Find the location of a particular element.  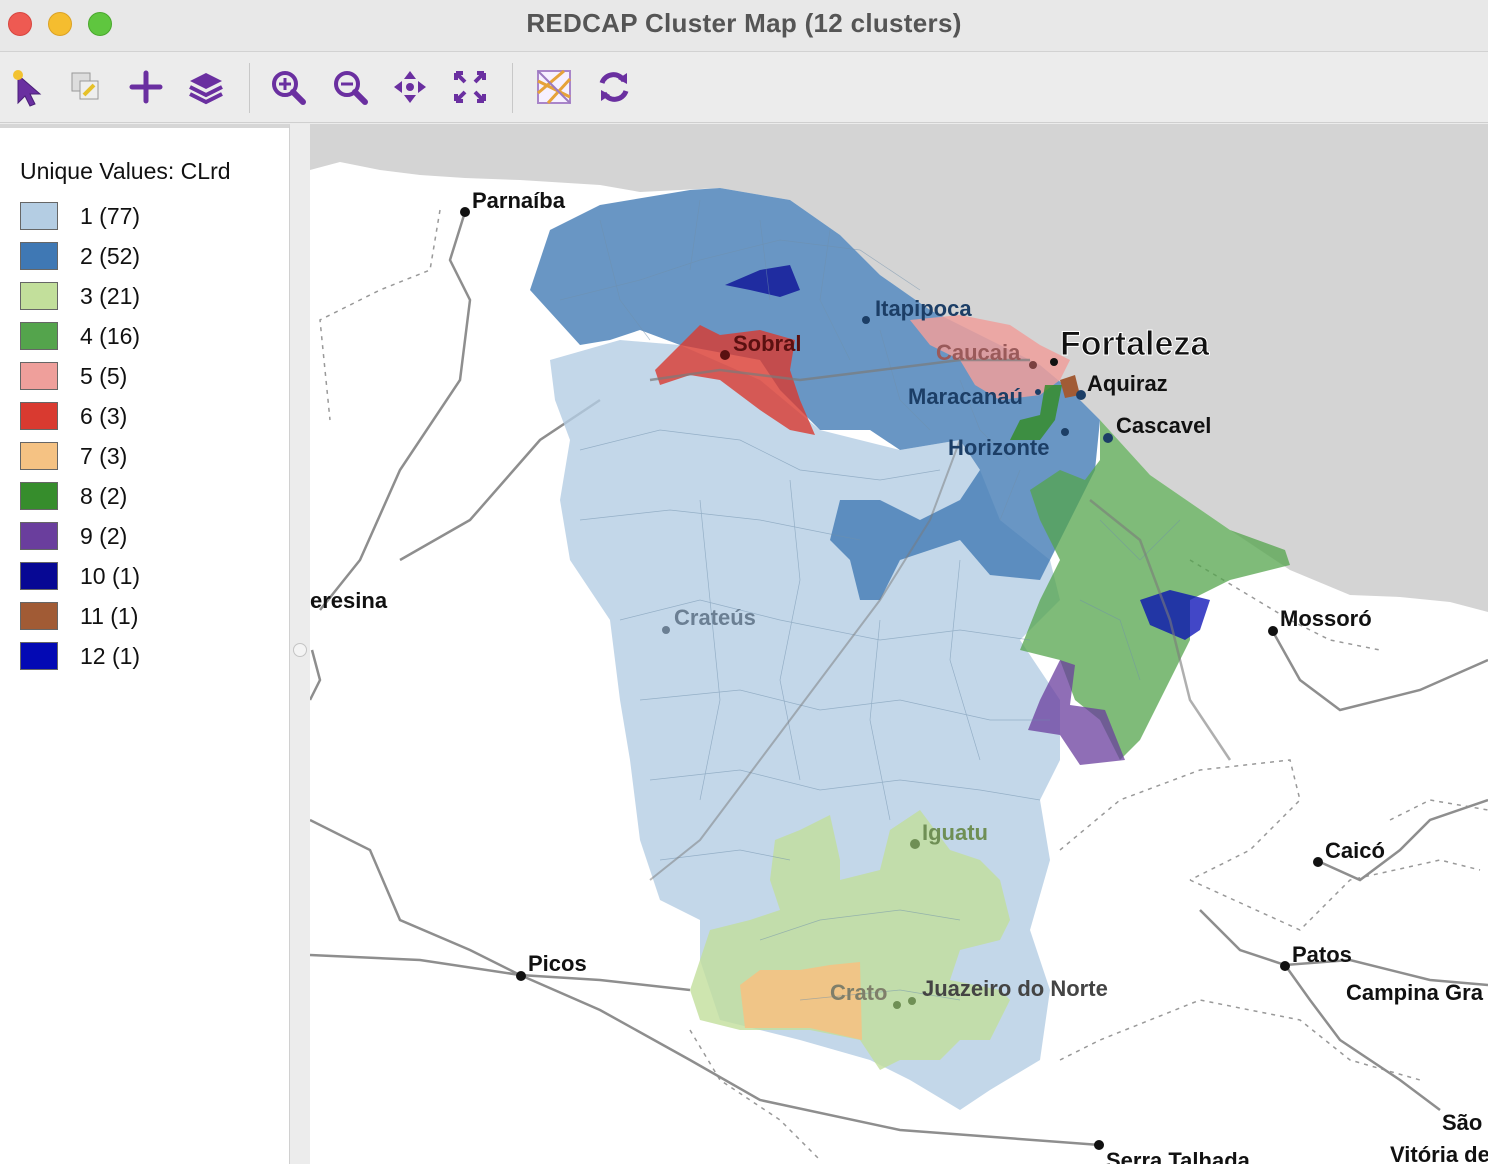

legend-item: 10 (1) is located at coordinates (80, 576).